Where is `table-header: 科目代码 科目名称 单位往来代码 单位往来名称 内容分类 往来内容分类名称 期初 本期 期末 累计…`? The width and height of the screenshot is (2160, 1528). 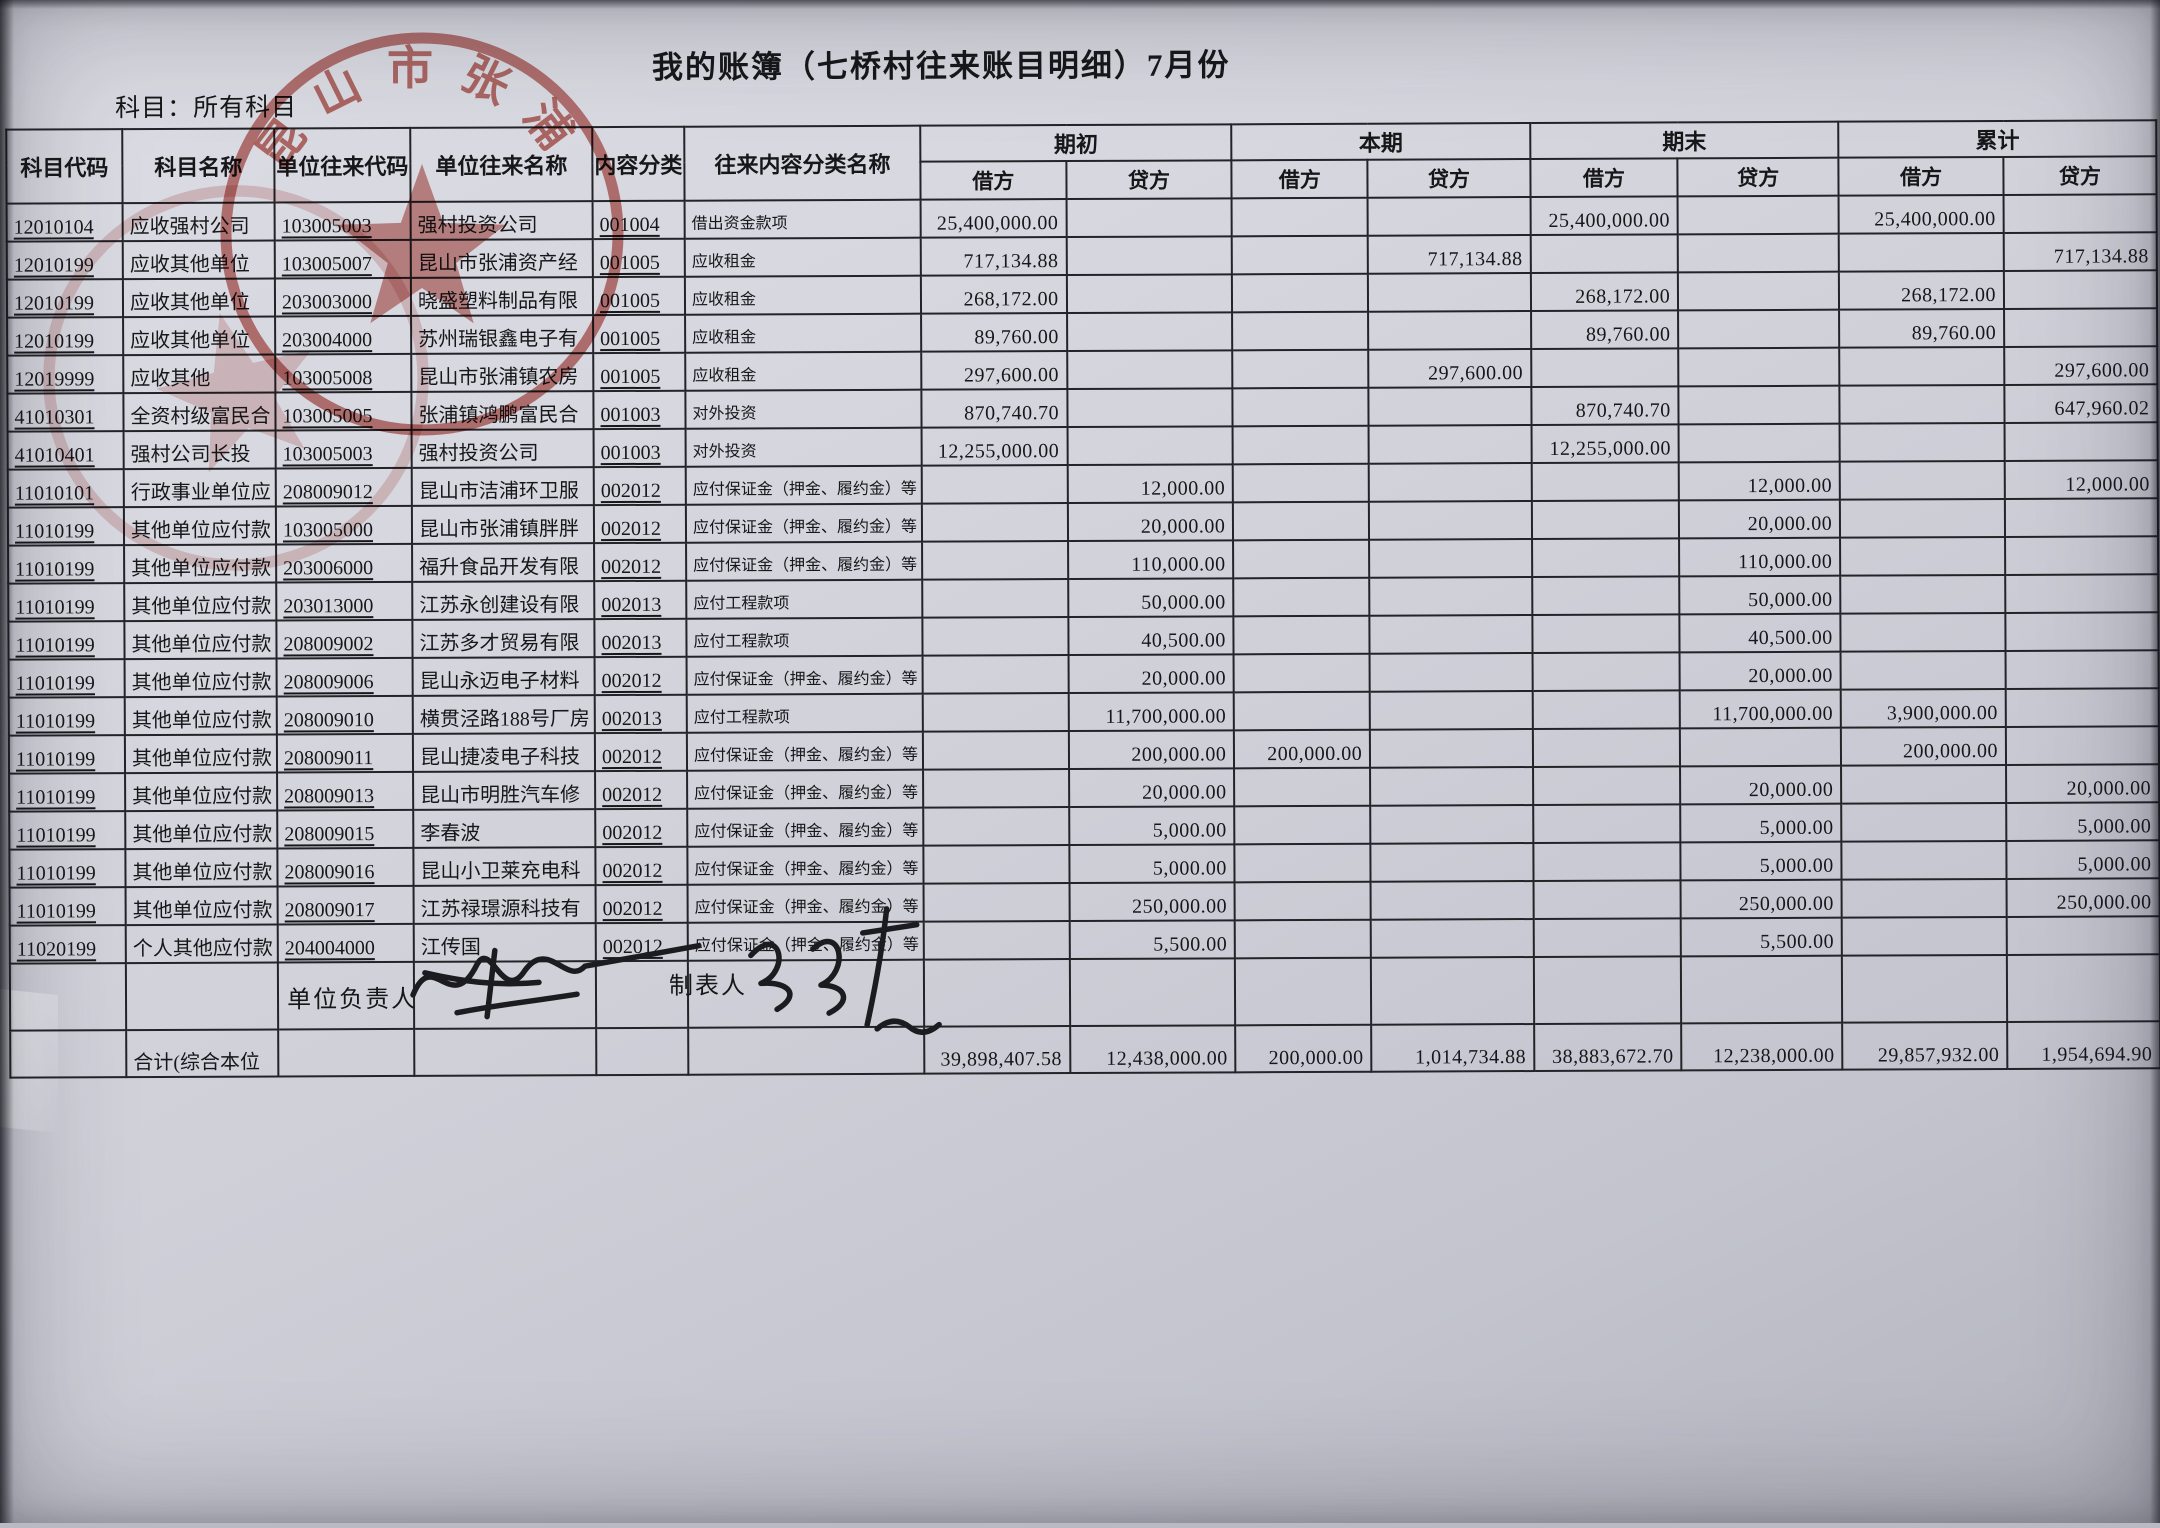
table-header: 科目代码 科目名称 单位往来代码 单位往来名称 内容分类 往来内容分类名称 期初 本期 期末 累计… is located at coordinates (1081, 162).